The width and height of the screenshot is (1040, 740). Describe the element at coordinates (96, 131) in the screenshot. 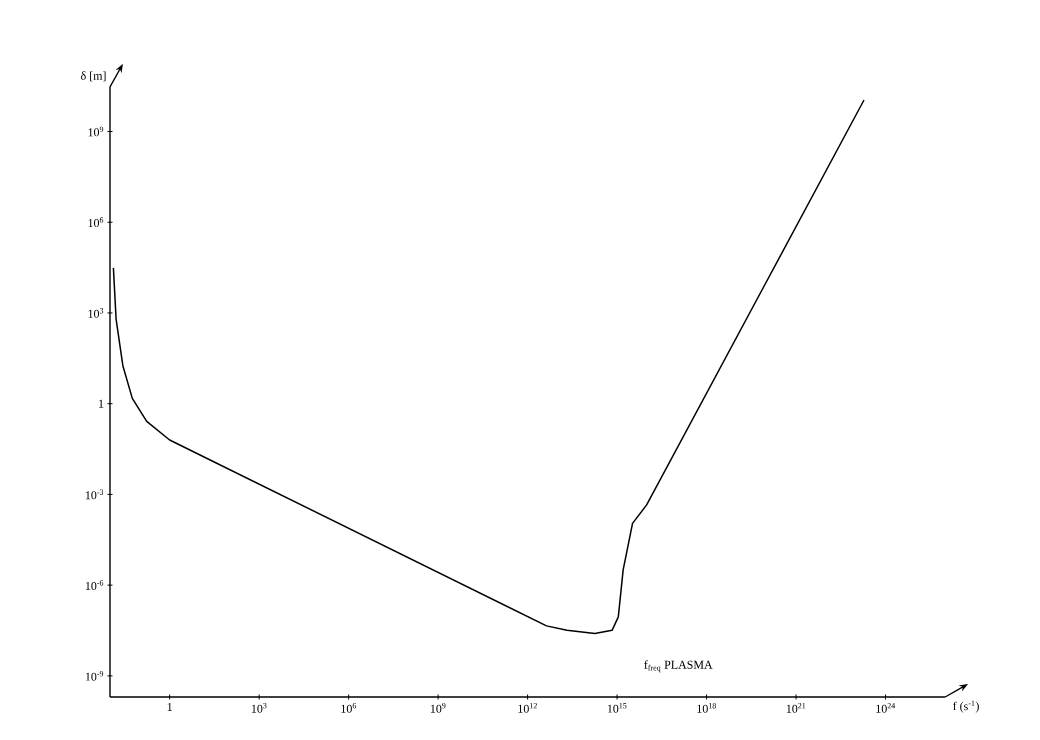

I see `y-tick-label: 10$^{9}$` at that location.